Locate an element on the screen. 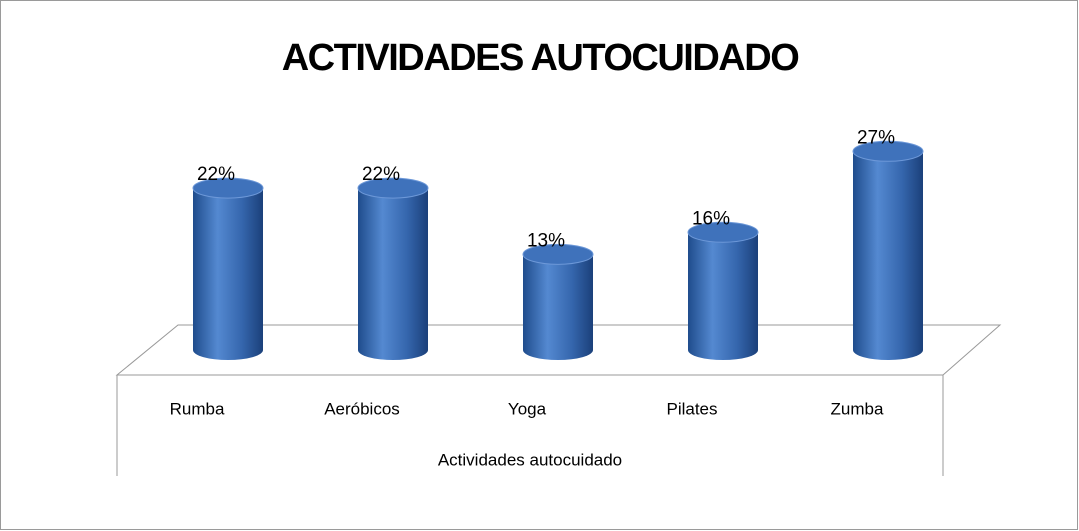  x-axis-label: Actividades autocuidado is located at coordinates (530, 459).